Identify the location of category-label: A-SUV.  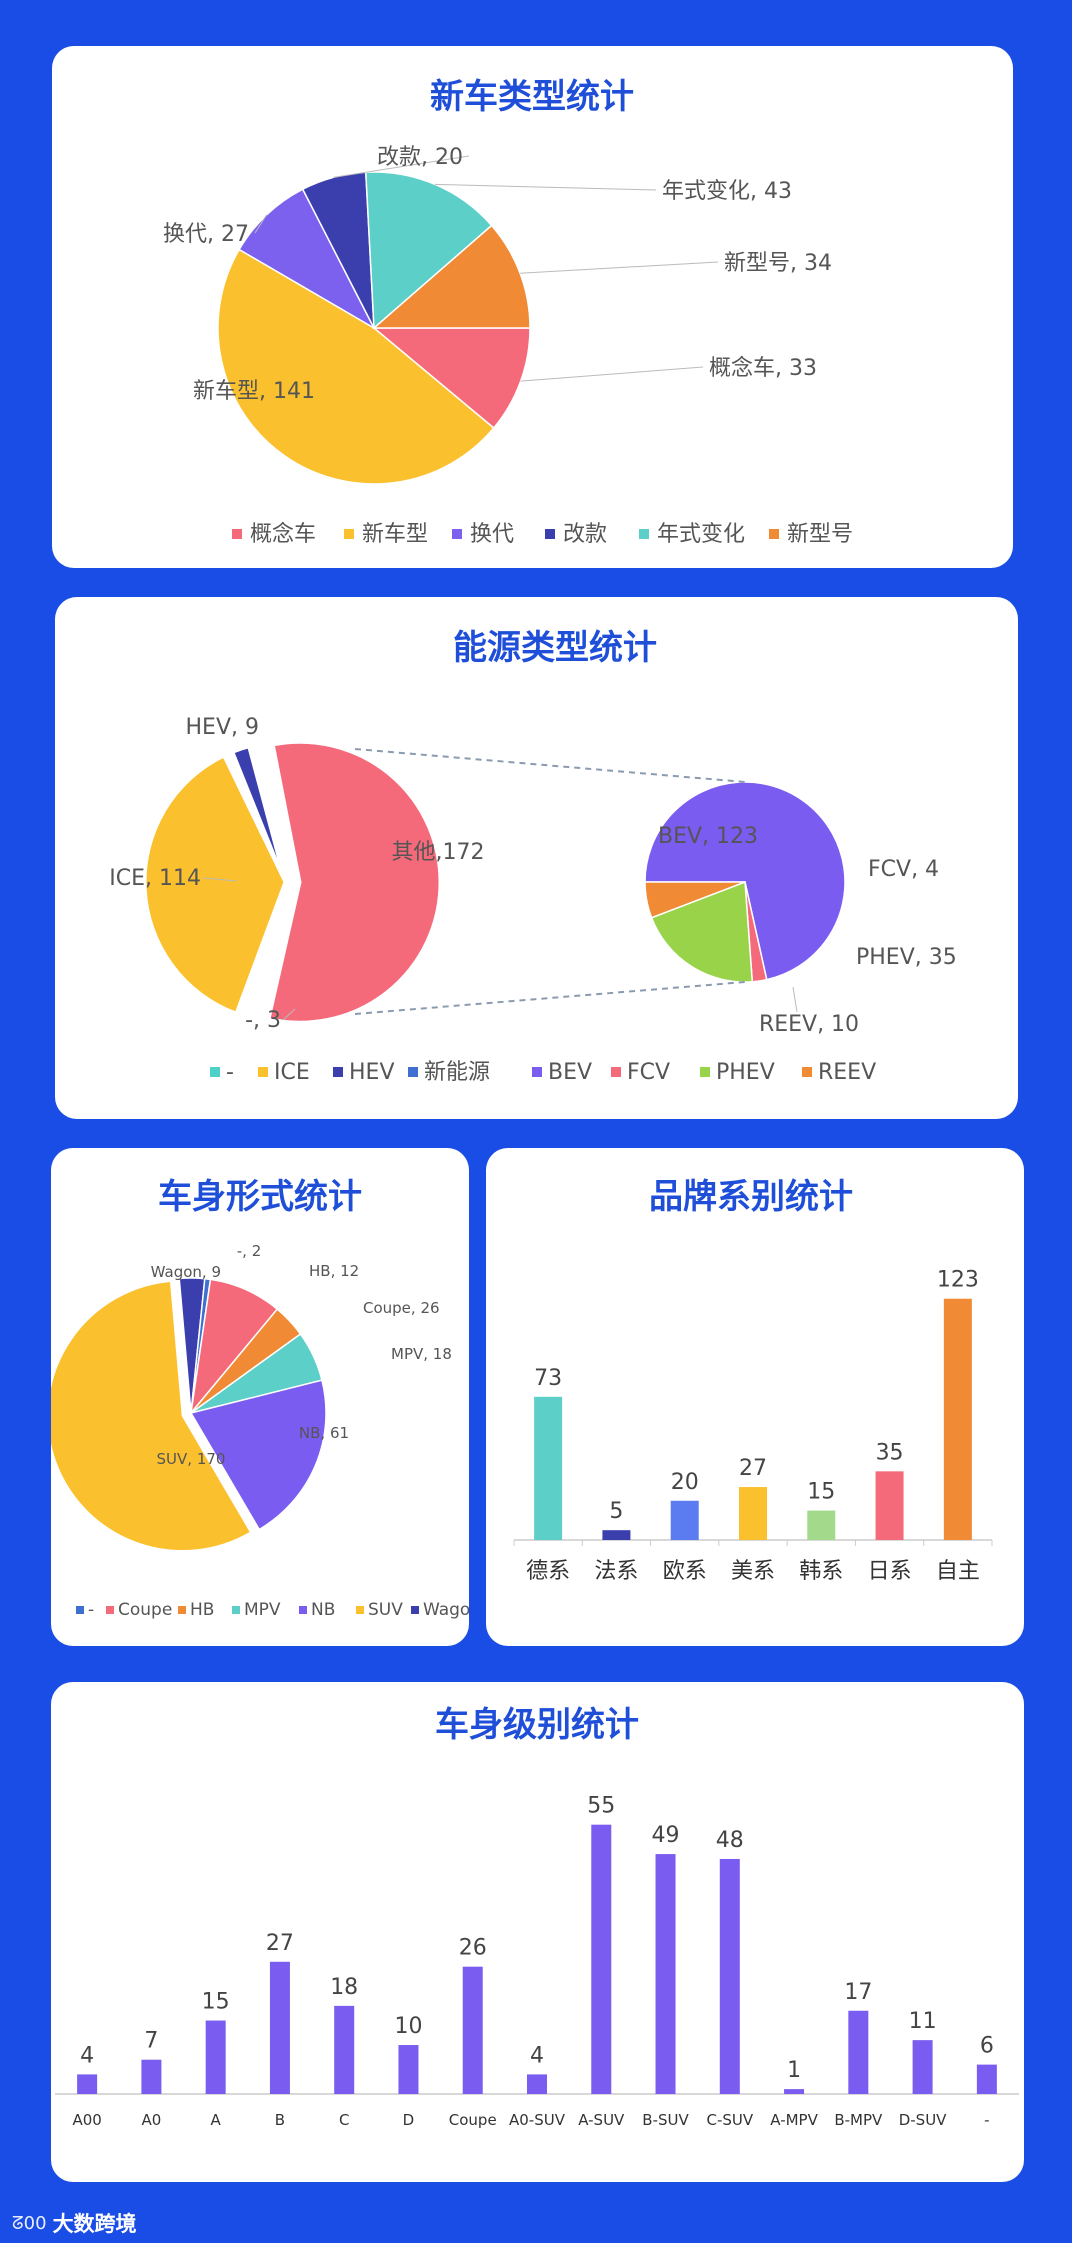
(601, 2120).